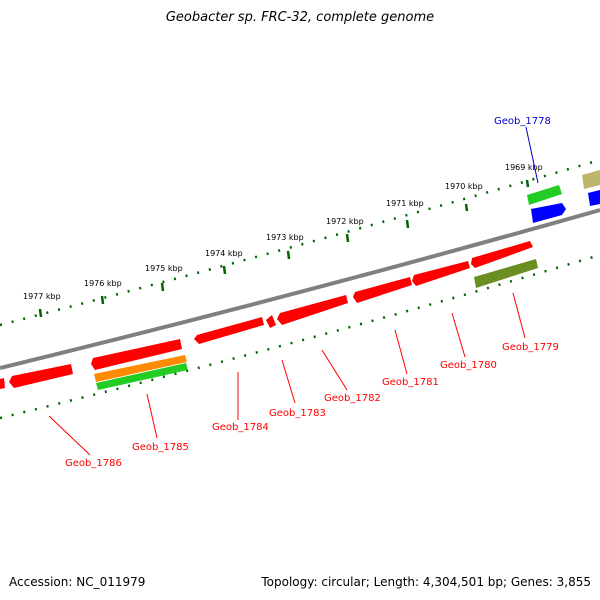 The width and height of the screenshot is (600, 600). Describe the element at coordinates (77, 582) in the screenshot. I see `accession-text: Accession: NC_011979` at that location.